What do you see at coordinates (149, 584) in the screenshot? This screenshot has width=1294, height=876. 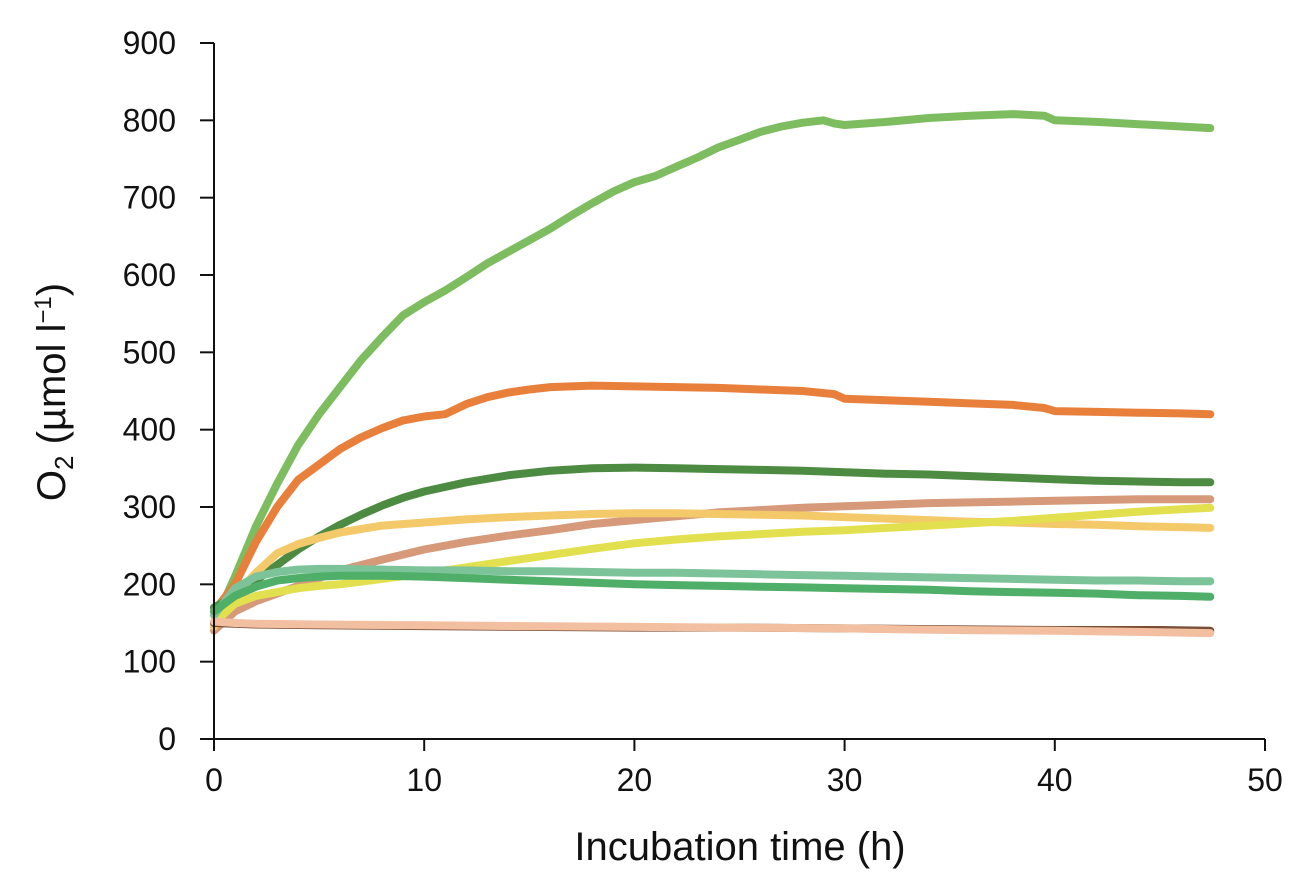 I see `y-tick-label: 200` at bounding box center [149, 584].